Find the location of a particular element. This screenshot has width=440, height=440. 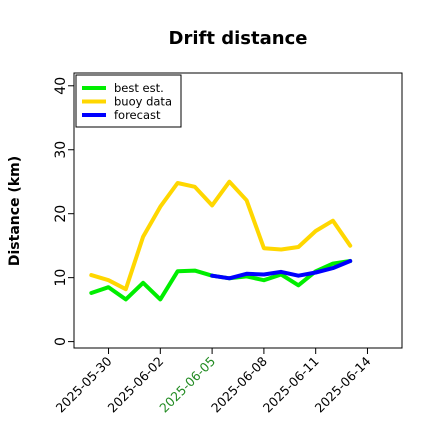

y-tick-label: 40 is located at coordinates (61, 86).